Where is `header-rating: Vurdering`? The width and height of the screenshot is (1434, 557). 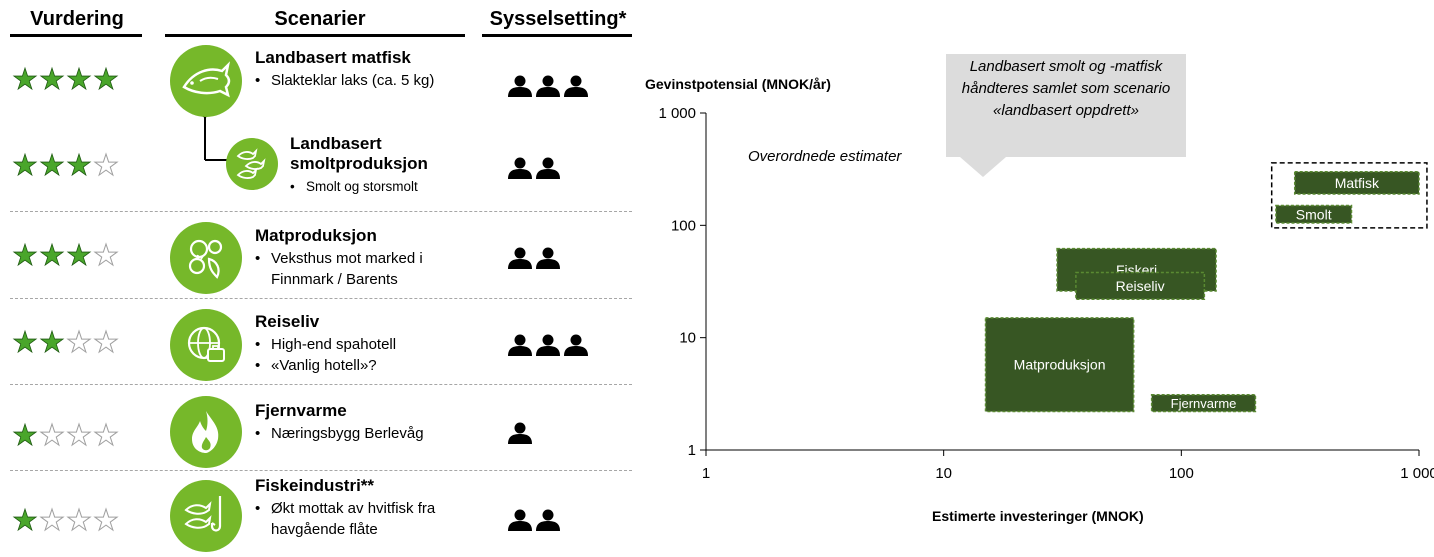 header-rating: Vurdering is located at coordinates (77, 19).